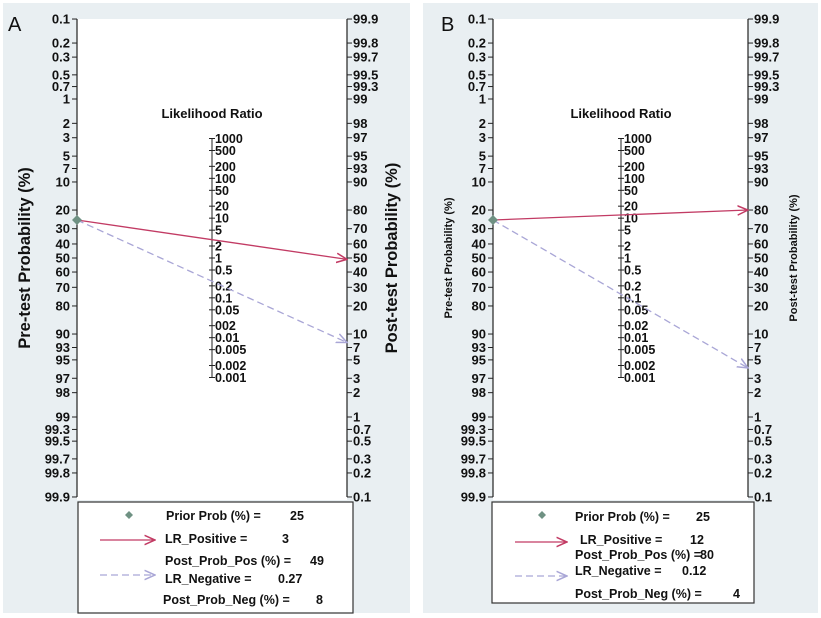  What do you see at coordinates (479, 359) in the screenshot?
I see `pretest-tick-label: 95` at bounding box center [479, 359].